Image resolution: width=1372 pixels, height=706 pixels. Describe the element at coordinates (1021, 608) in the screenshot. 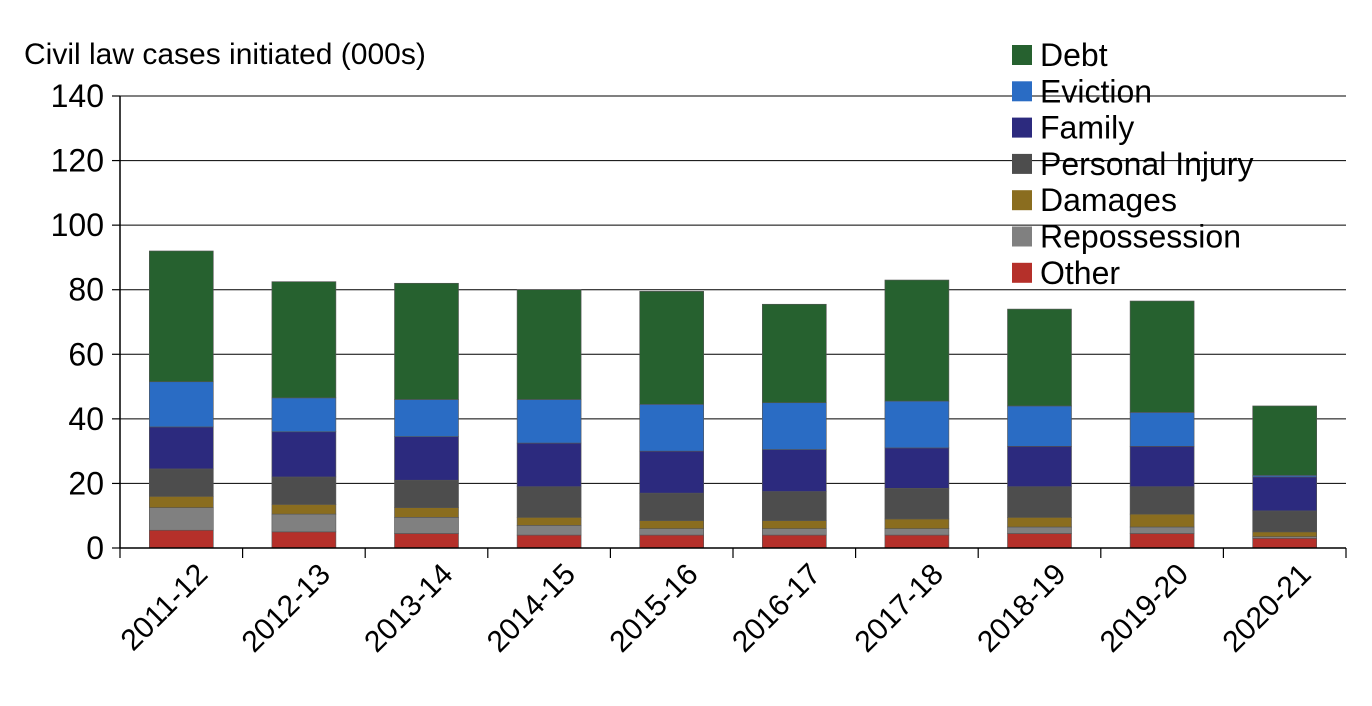

I see `x-tick-label-2018-19: 2018-19` at that location.